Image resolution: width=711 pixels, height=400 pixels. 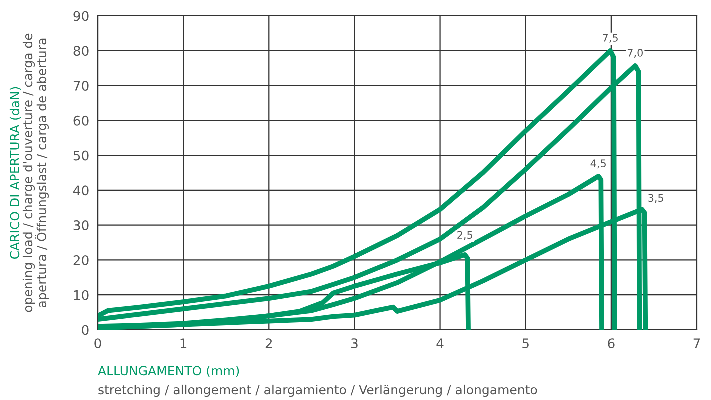 I want to click on annotation: 4,5, so click(x=598, y=164).